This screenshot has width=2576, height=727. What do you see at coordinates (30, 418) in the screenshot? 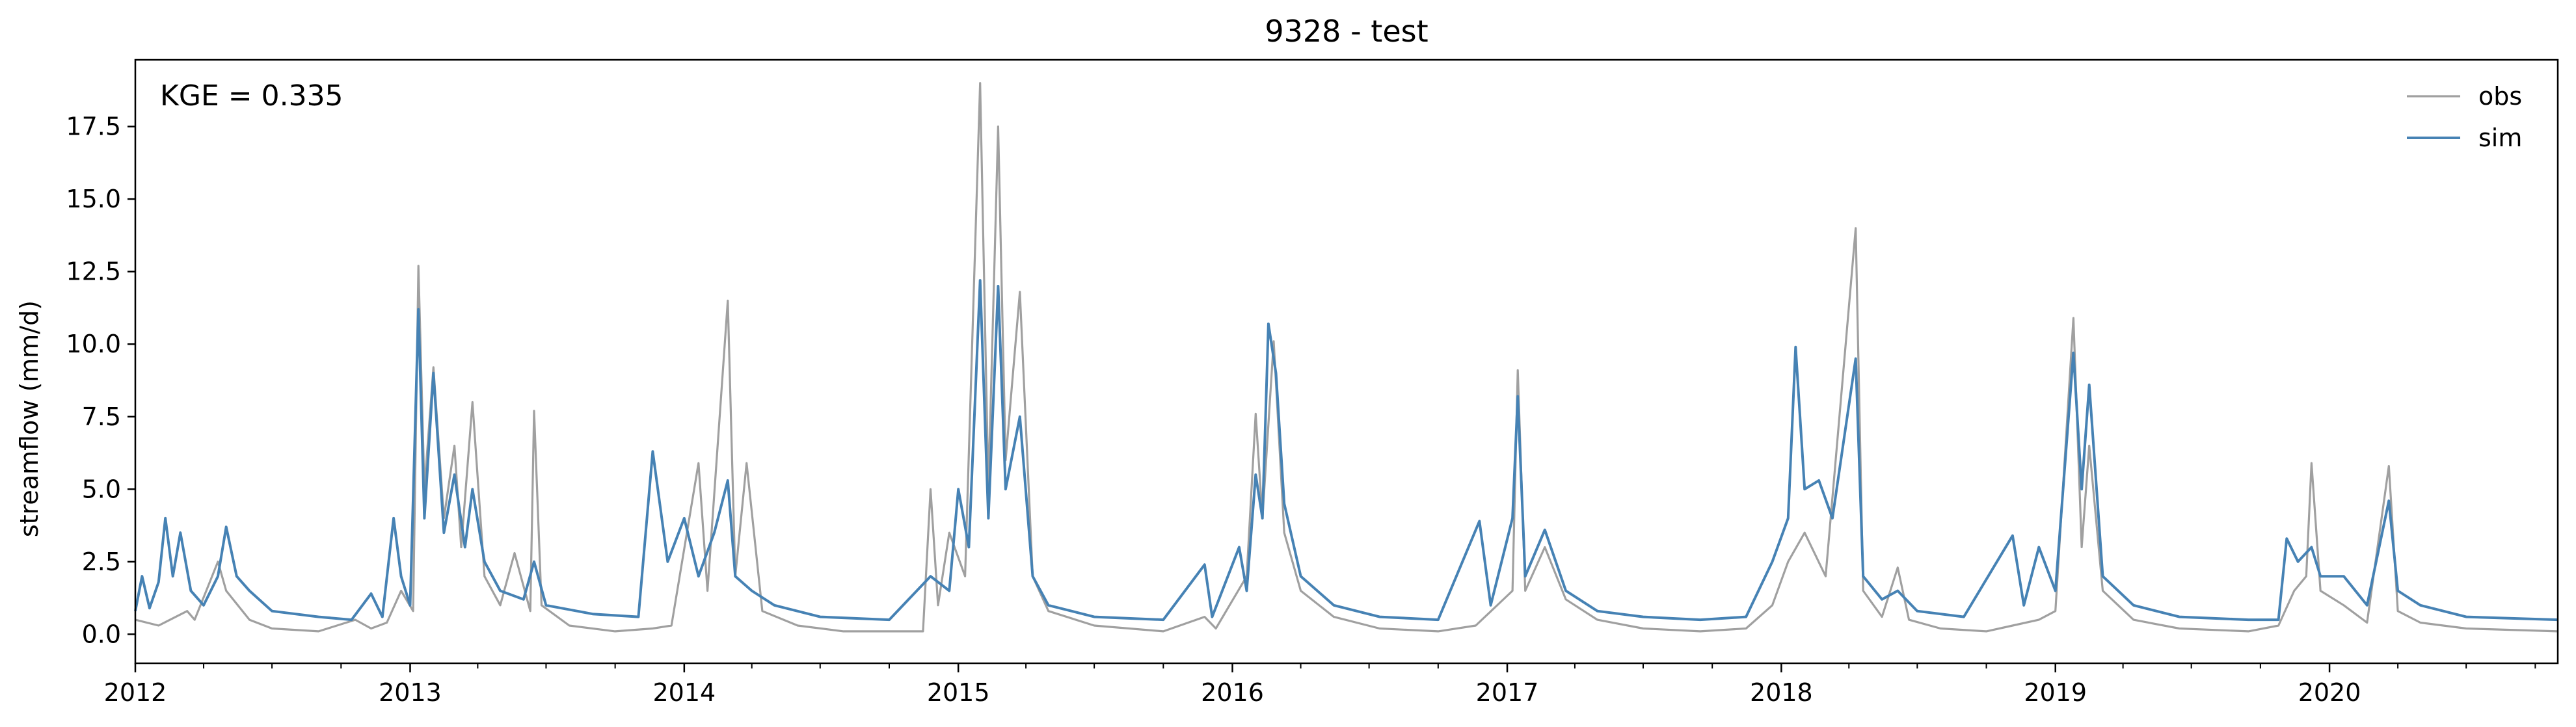
I see `y-axis-label: streamflow (mm/d)` at bounding box center [30, 418].